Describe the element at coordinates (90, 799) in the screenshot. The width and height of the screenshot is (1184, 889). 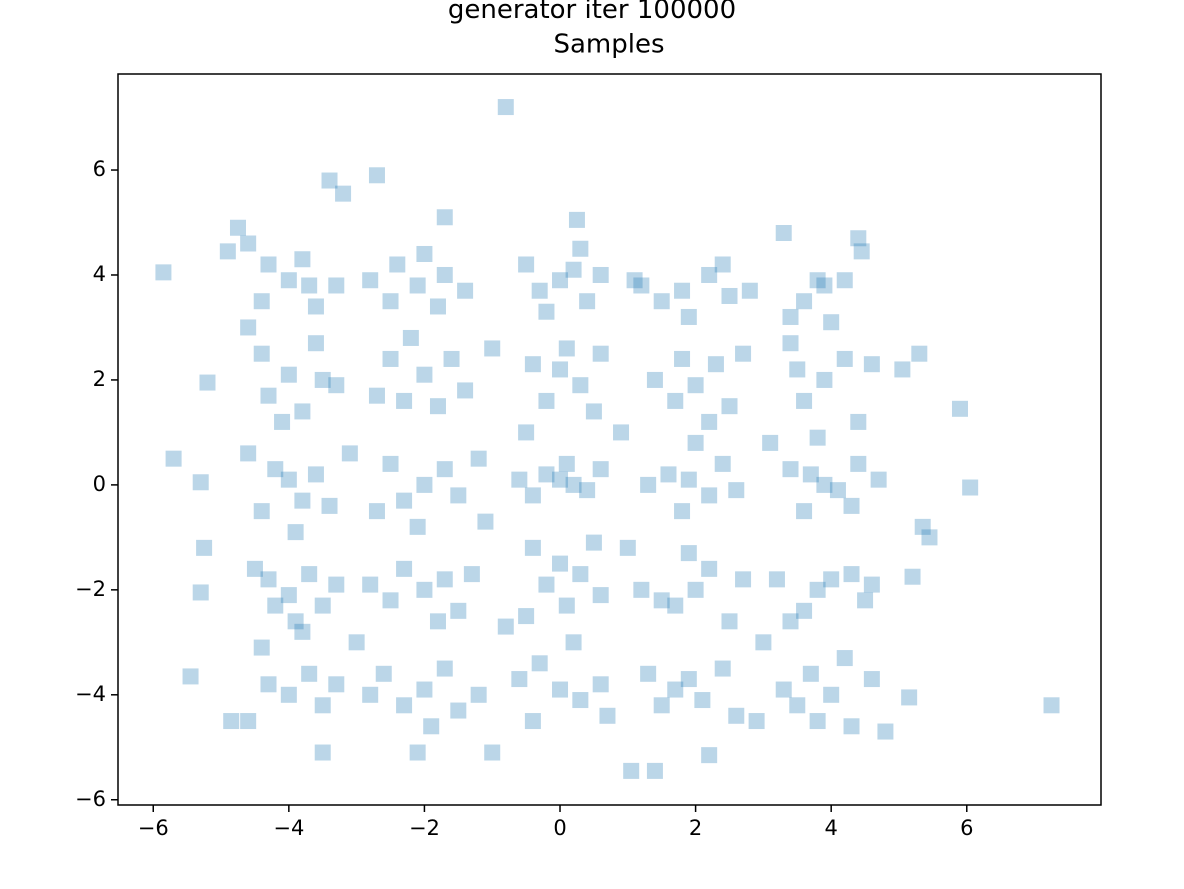
I see `y-tick-label: −6` at that location.